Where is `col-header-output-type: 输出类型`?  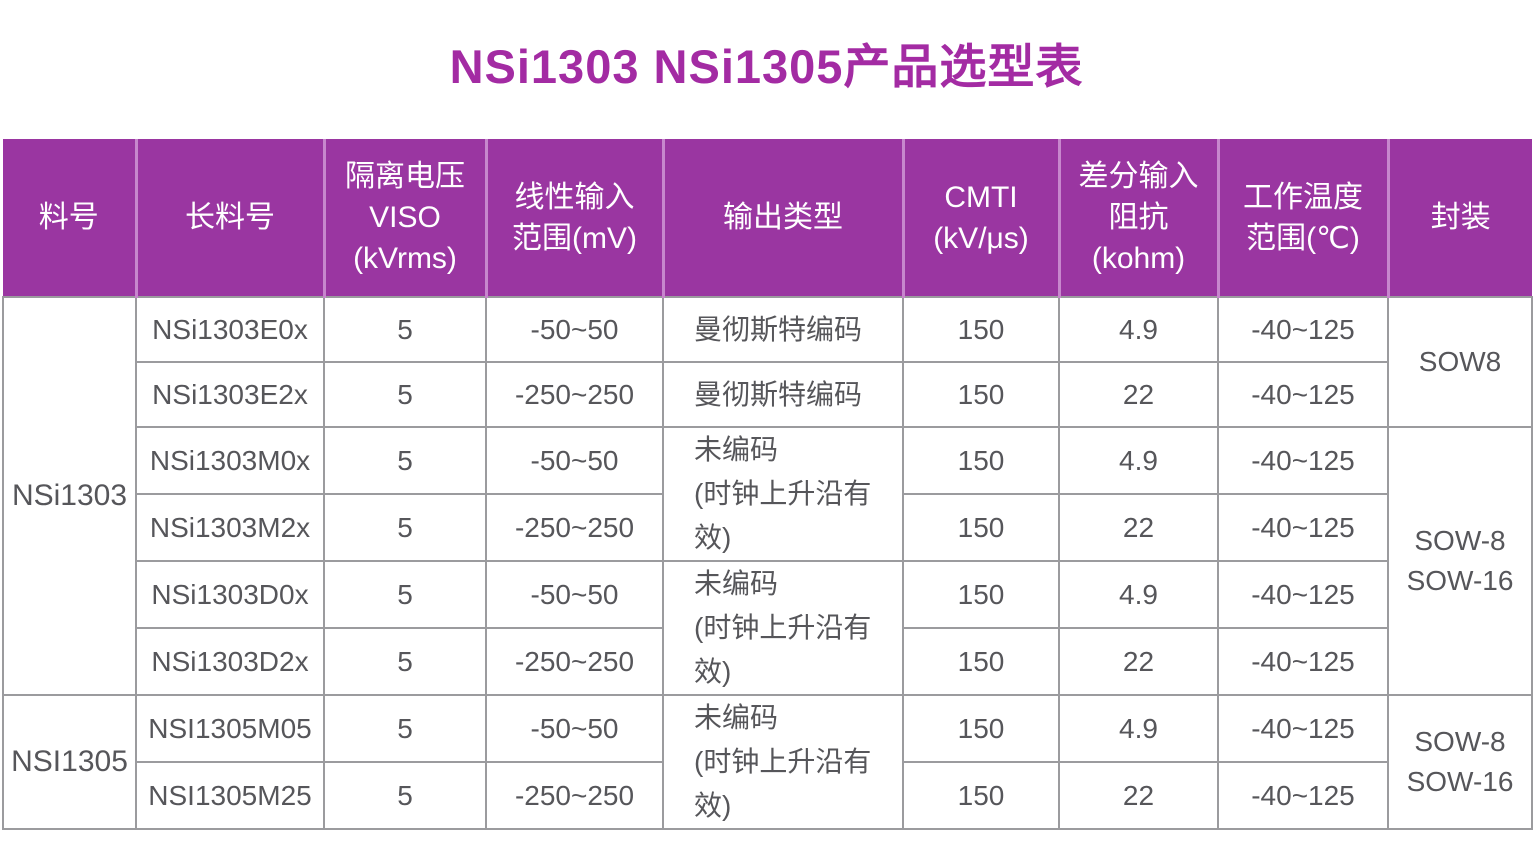
col-header-output-type: 输出类型 is located at coordinates (782, 218).